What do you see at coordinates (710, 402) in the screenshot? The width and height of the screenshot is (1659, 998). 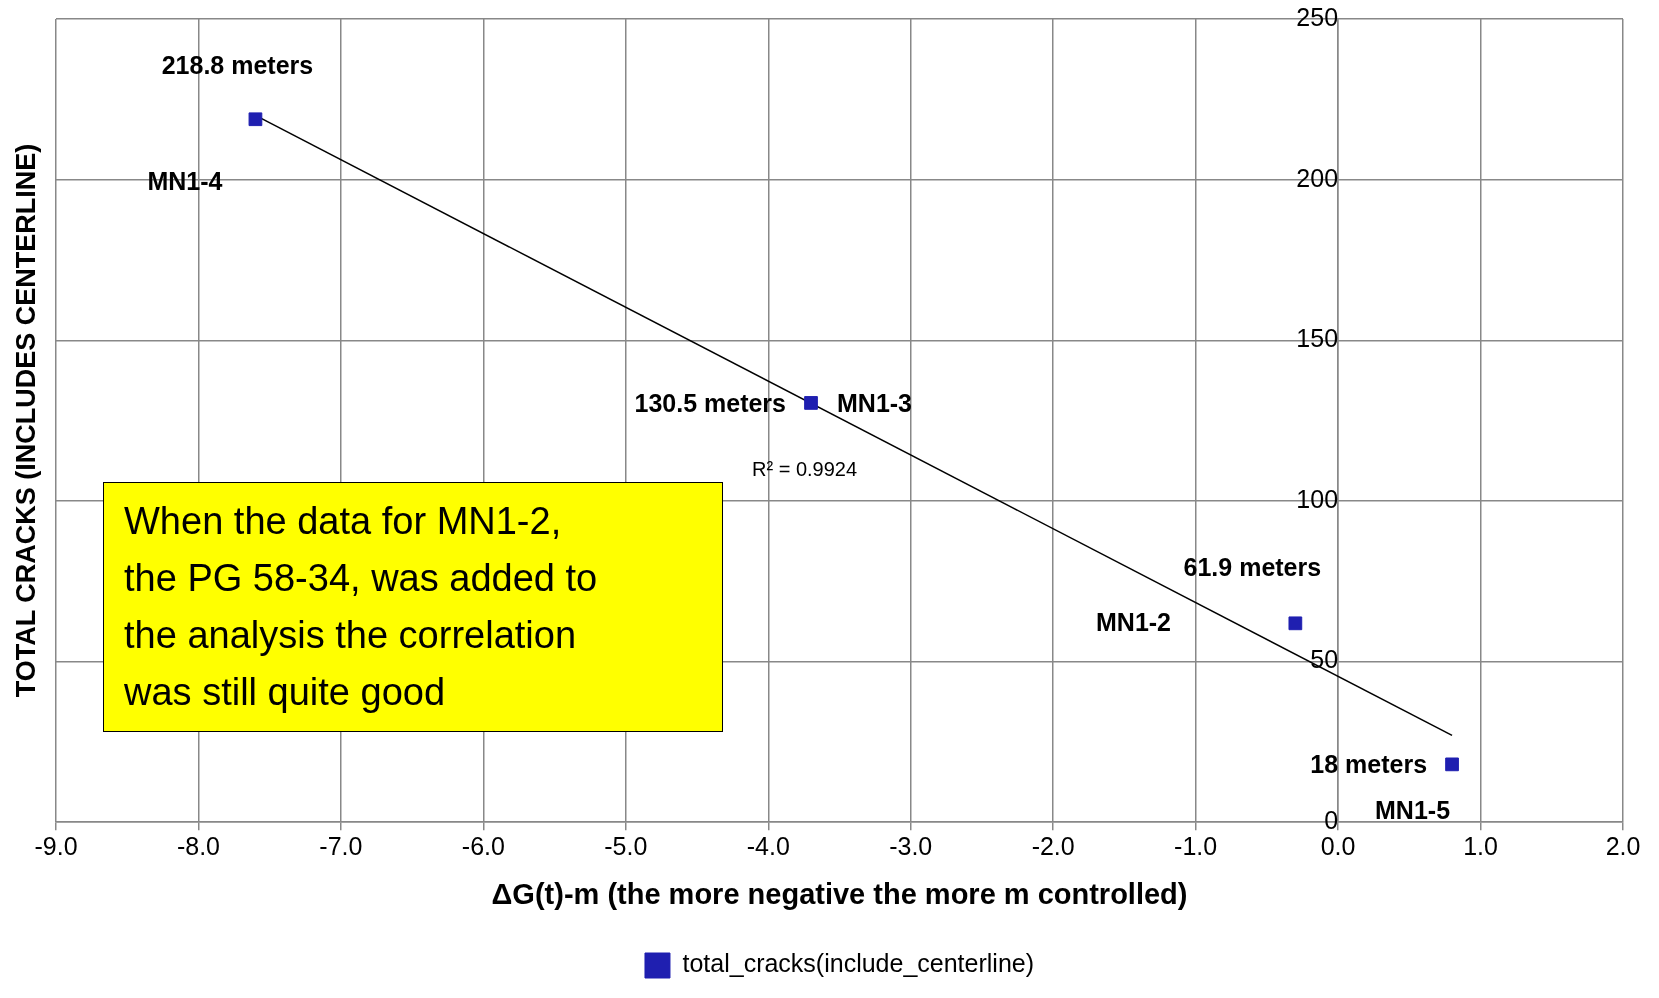 I see `data-label: 130.5 meters` at bounding box center [710, 402].